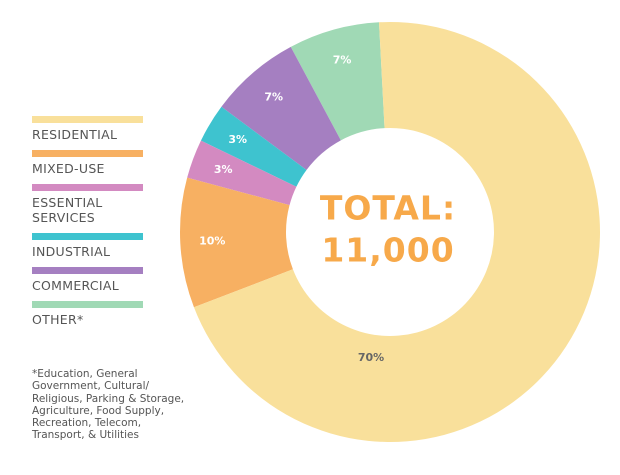 Image resolution: width=620 pixels, height=475 pixels. Describe the element at coordinates (371, 357) in the screenshot. I see `data-label: 70%` at that location.